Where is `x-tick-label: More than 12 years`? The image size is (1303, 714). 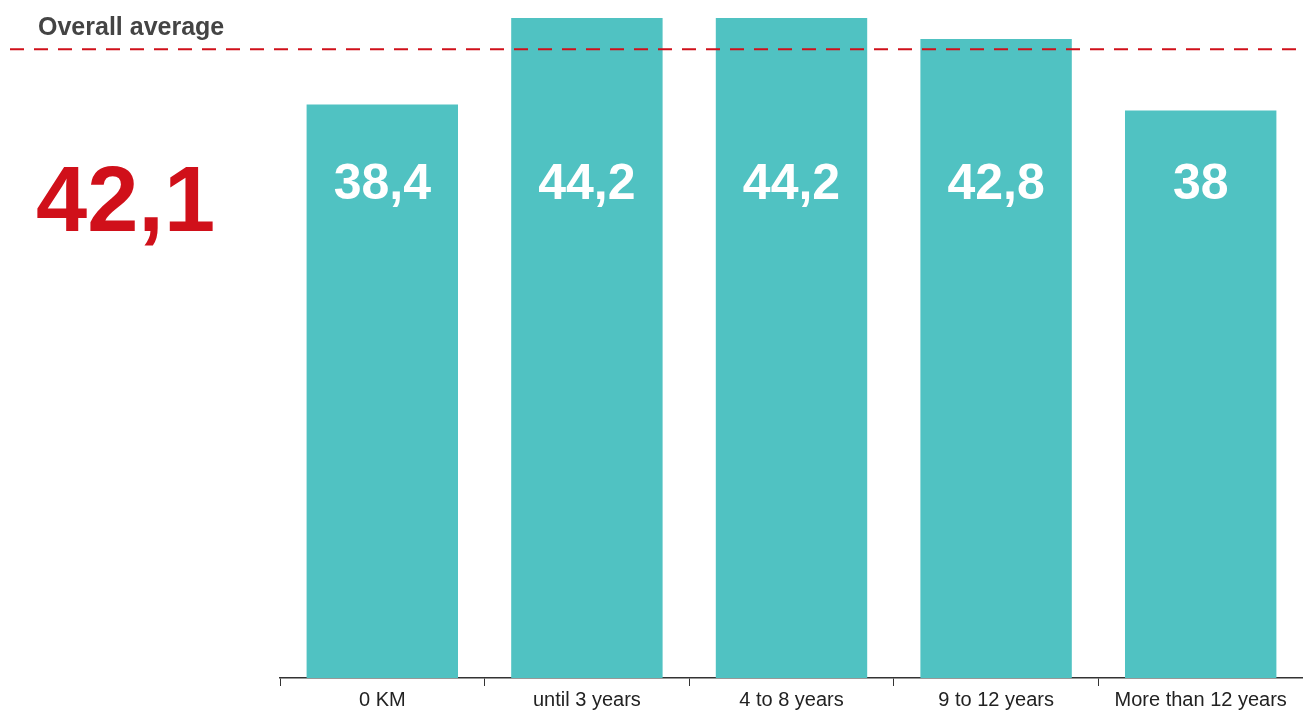 x-tick-label: More than 12 years is located at coordinates (1200, 698).